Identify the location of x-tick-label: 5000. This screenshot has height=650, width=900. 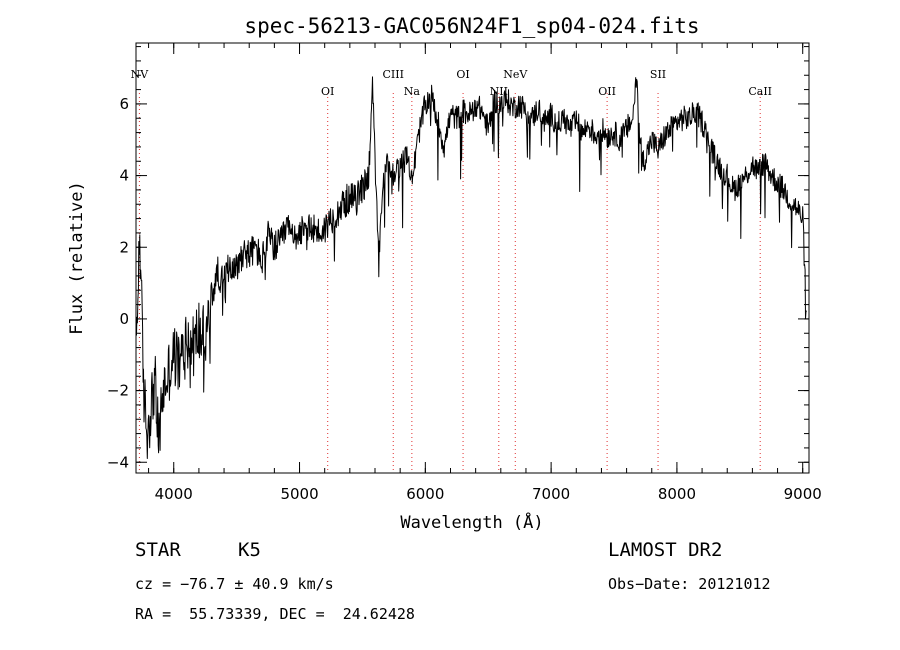
(299, 494).